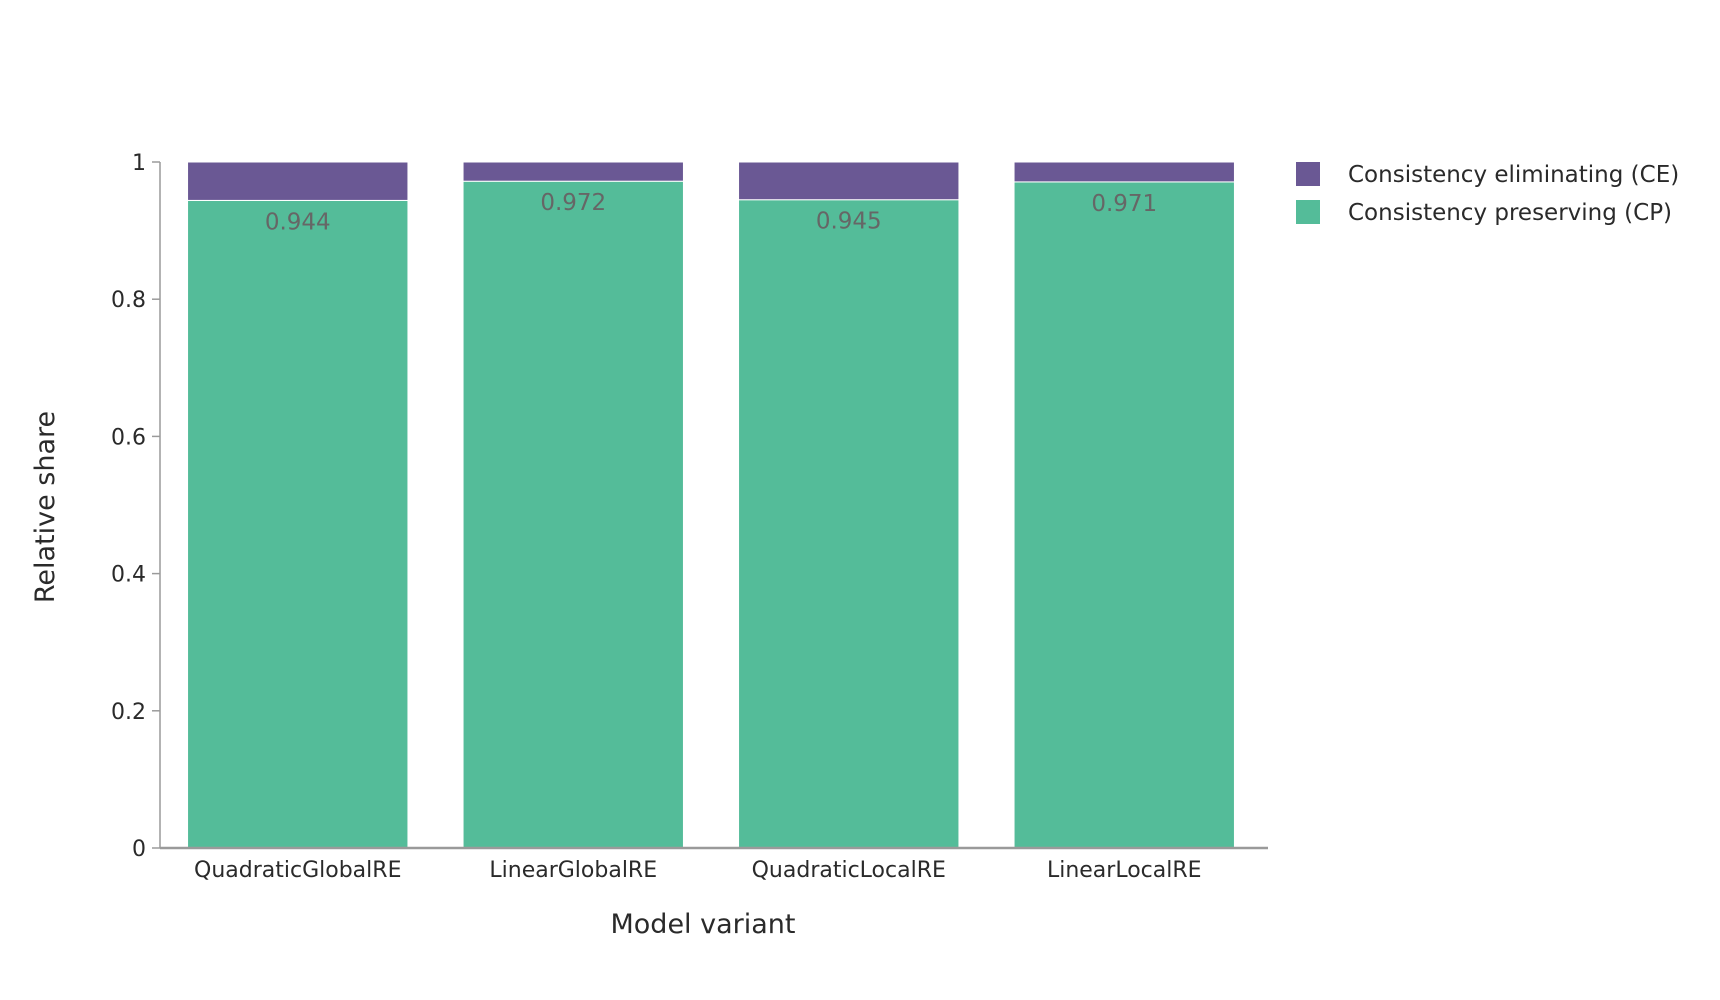 This screenshot has width=1720, height=1000. Describe the element at coordinates (297, 870) in the screenshot. I see `x-tick-label: QuadraticGlobalRE` at that location.